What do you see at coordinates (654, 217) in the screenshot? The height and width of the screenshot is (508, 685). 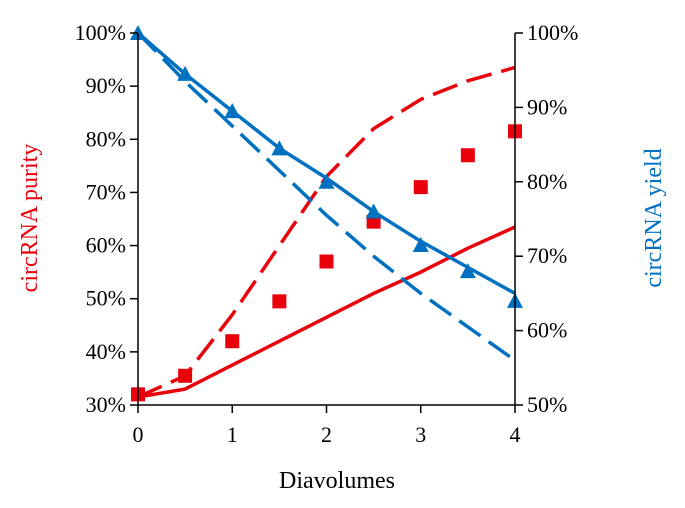 I see `right-y-axis-title: circRNA yield` at bounding box center [654, 217].